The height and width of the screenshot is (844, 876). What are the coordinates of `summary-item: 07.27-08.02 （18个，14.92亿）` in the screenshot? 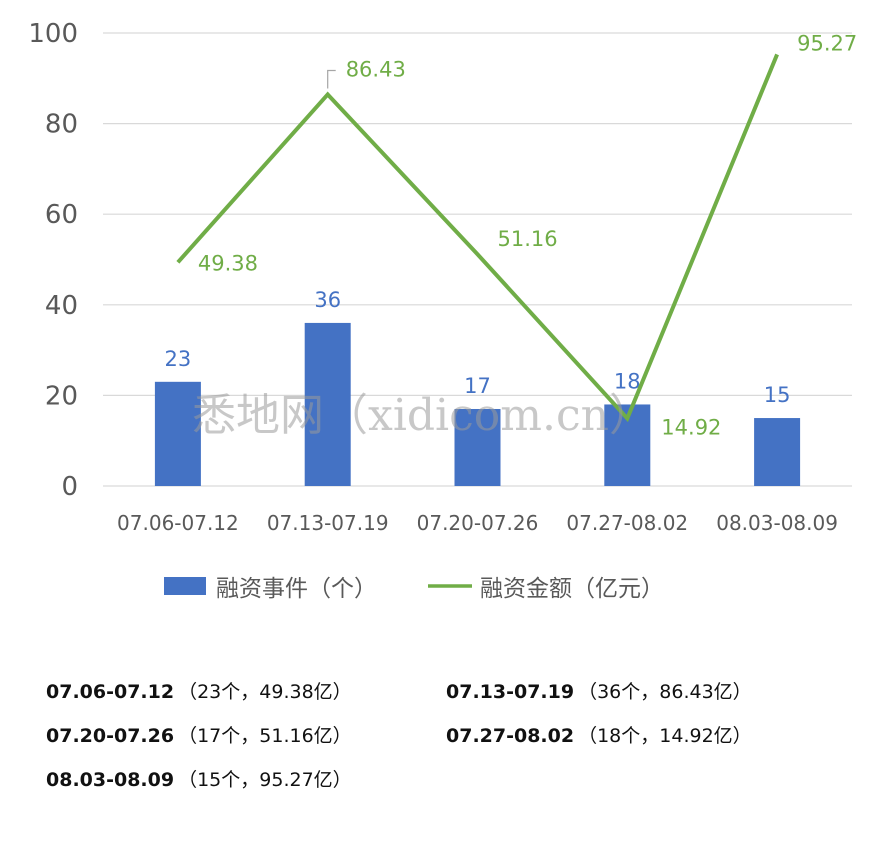 It's located at (646, 734).